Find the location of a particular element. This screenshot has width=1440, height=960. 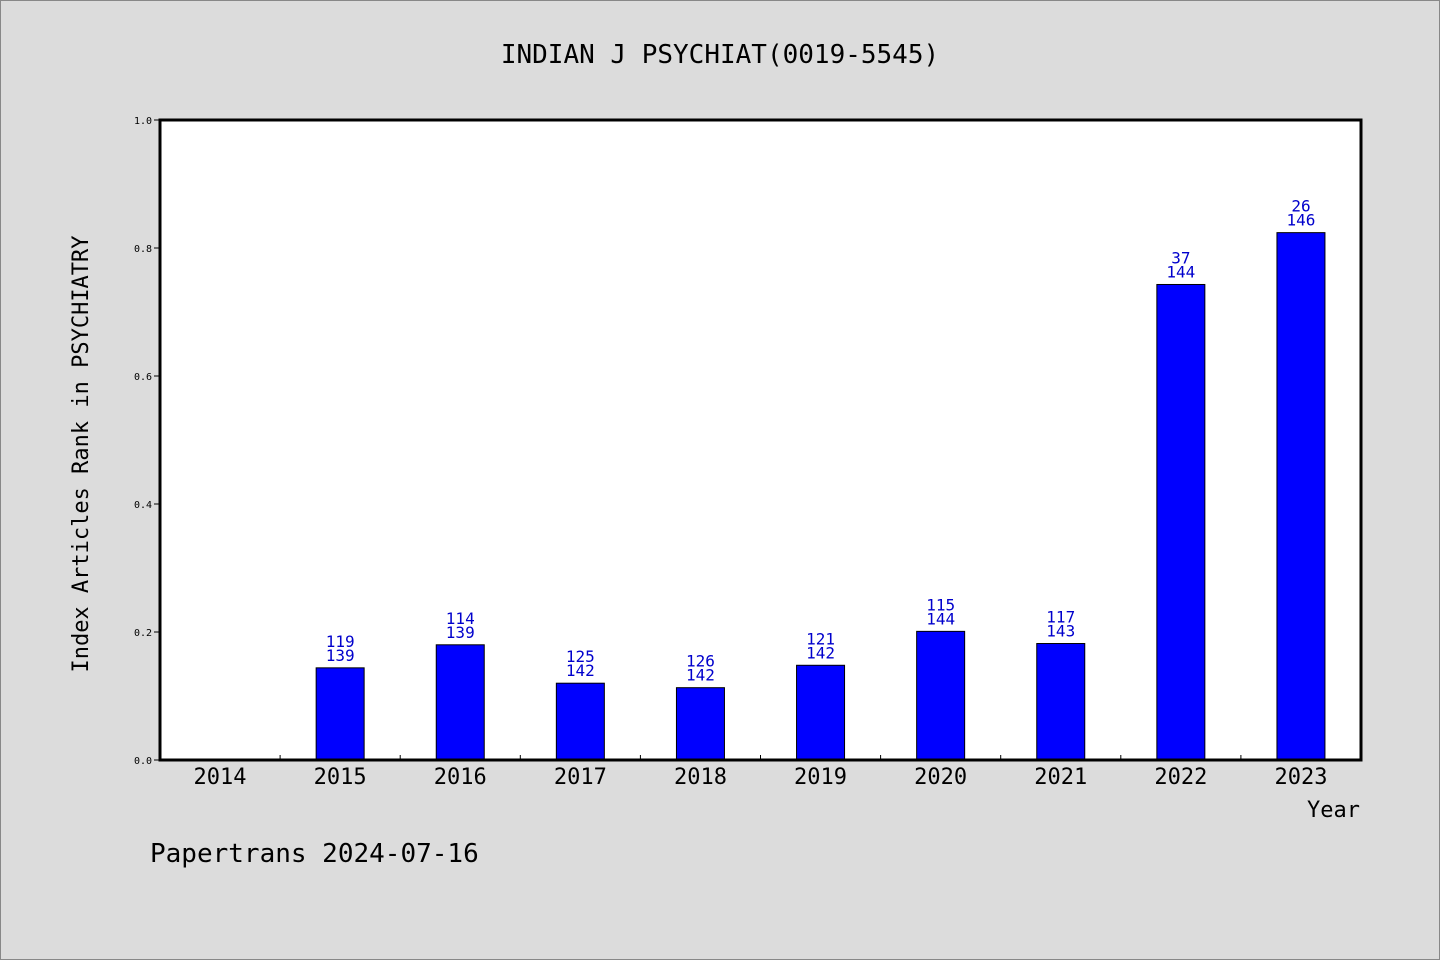

x-tick-label: 2015 is located at coordinates (340, 777).